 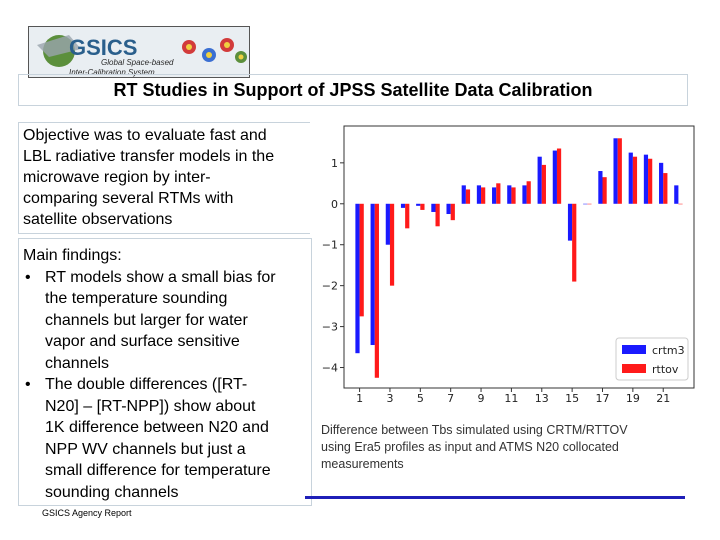 I want to click on finding-line: The double differences ([RT-, so click(x=146, y=384).